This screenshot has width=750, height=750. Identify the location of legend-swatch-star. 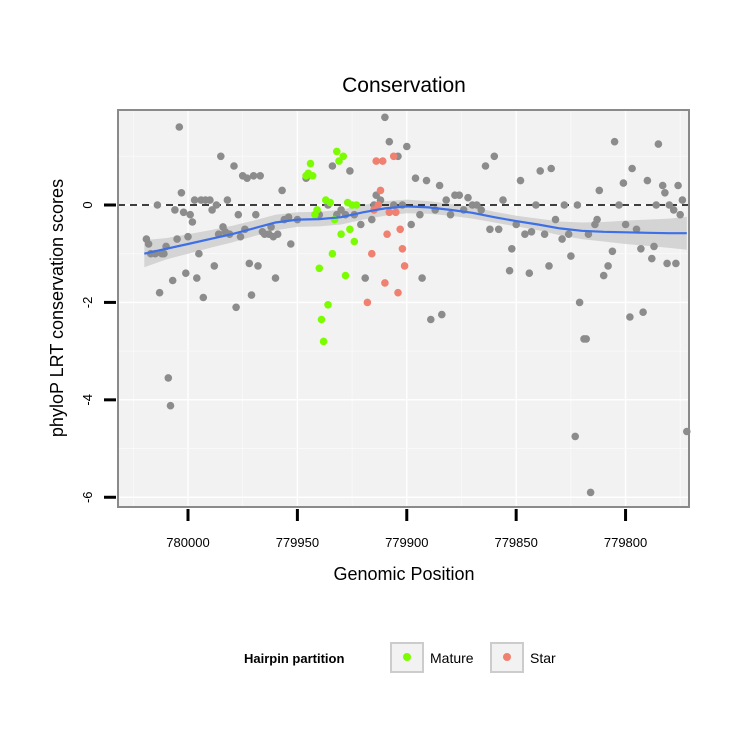
(507, 657).